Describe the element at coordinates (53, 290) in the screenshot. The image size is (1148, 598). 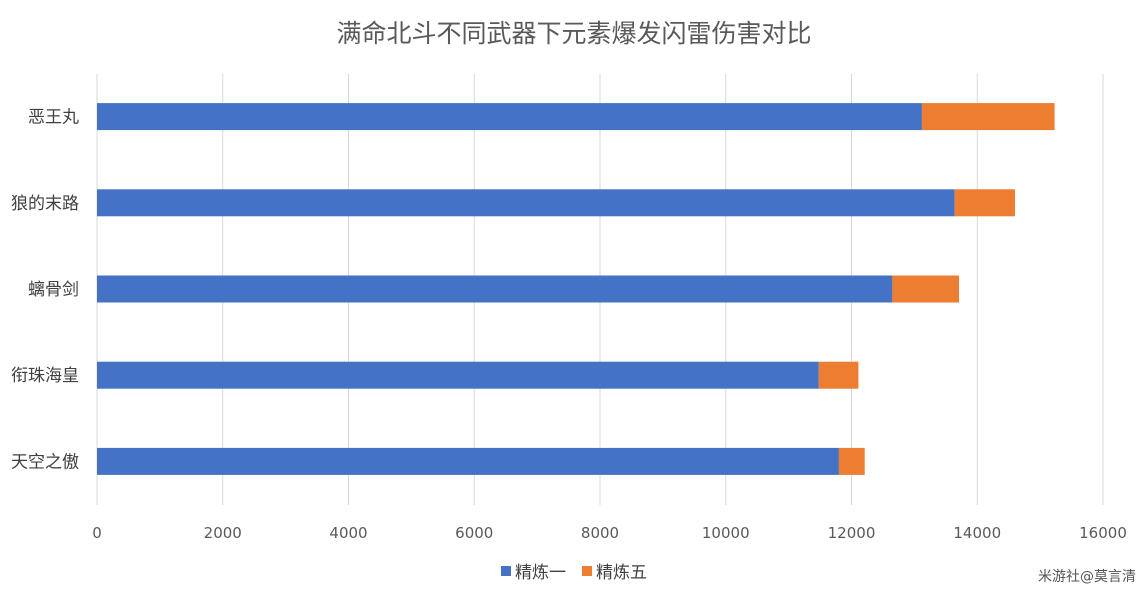
I see `y-category-label: 螭骨剑` at that location.